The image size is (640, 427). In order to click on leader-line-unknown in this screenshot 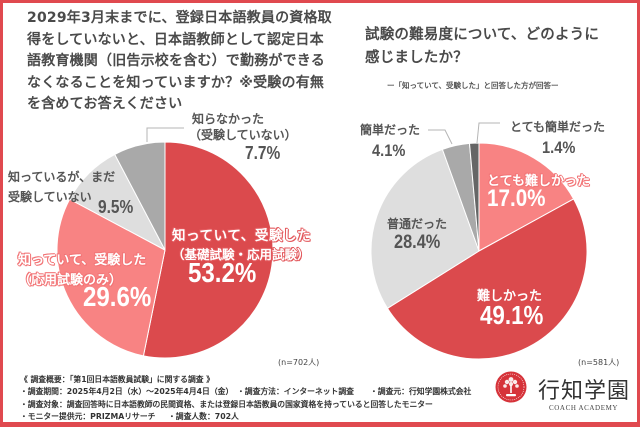, I will do `click(165, 134)`.